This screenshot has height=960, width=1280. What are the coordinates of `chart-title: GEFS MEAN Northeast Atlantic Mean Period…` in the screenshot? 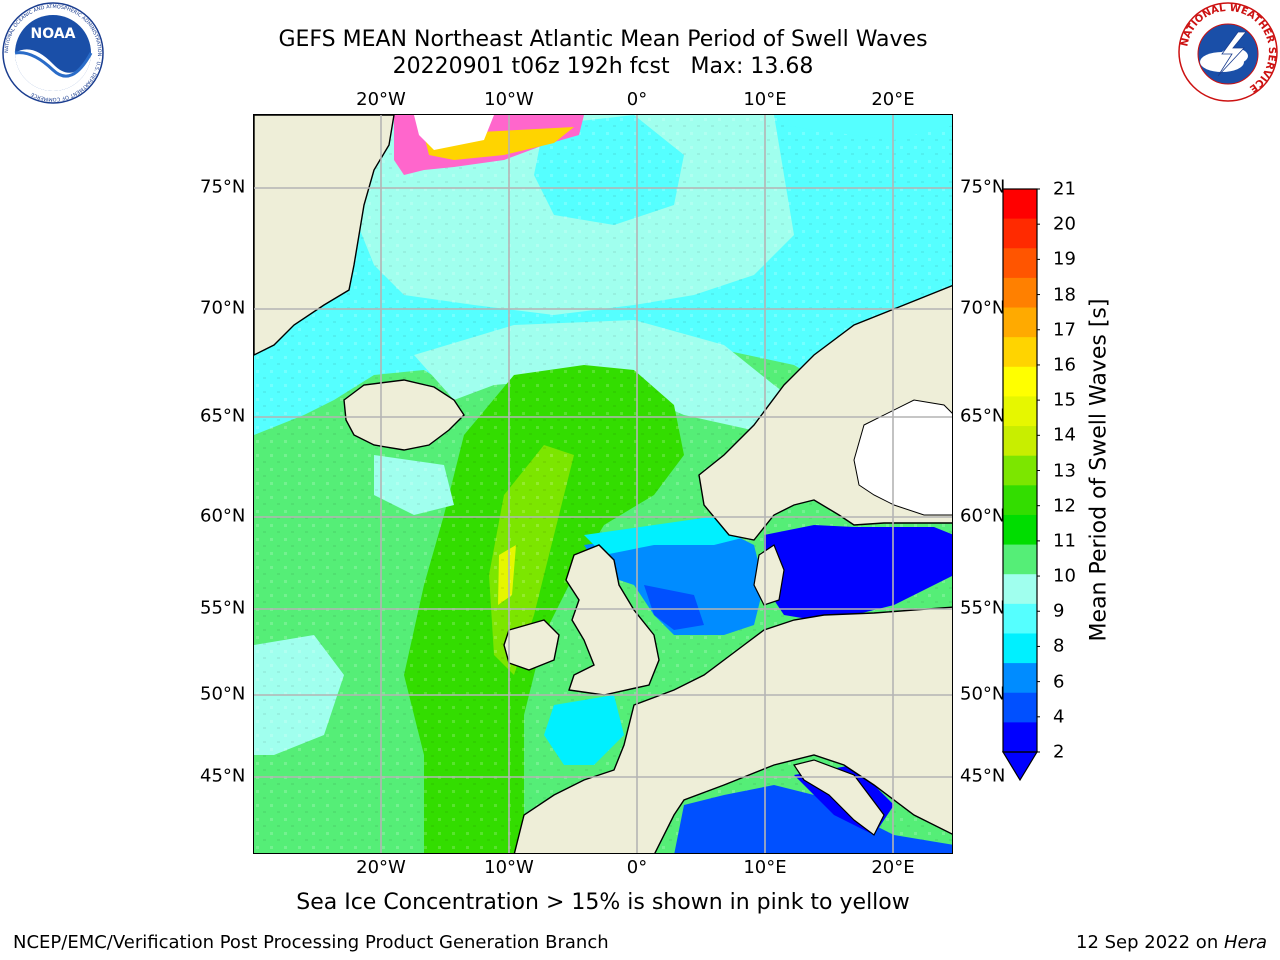 It's located at (603, 39).